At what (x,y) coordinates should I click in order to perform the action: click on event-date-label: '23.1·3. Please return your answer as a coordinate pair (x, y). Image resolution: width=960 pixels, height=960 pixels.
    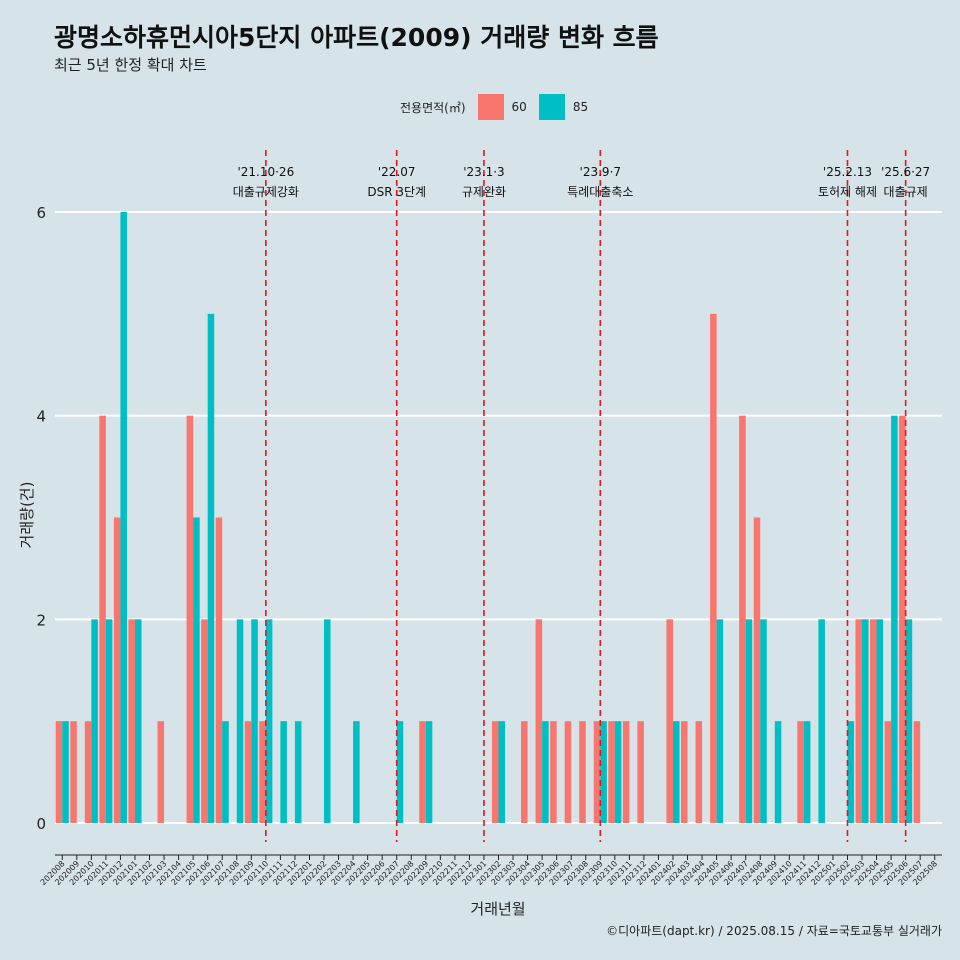
    Looking at the image, I should click on (483, 172).